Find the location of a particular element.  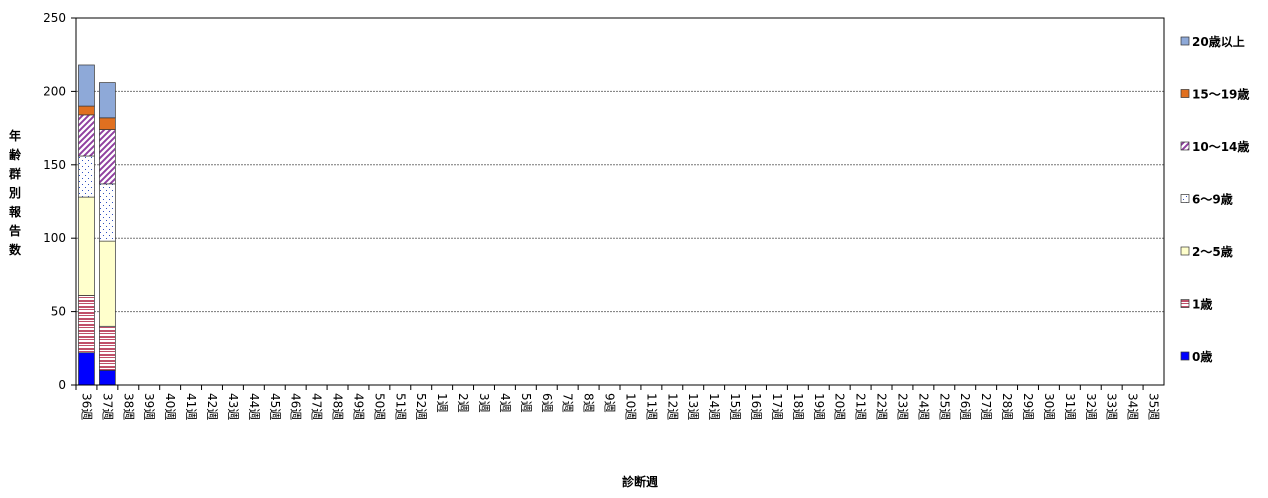

y-axis-title: 年齢群別報告数 is located at coordinates (15, 192).